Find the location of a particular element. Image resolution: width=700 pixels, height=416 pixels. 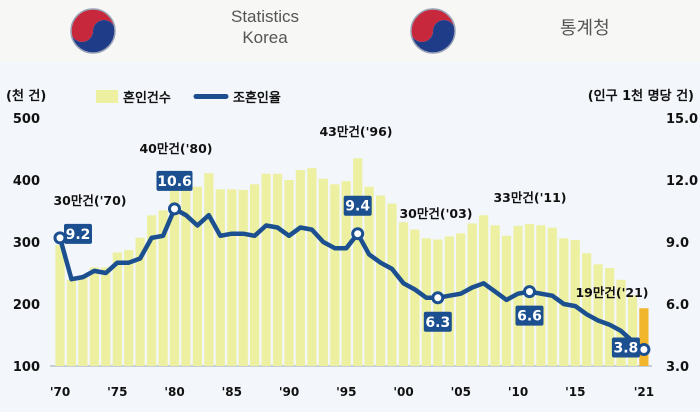

statistics-korea-wordmark: Statistics Korea is located at coordinates (265, 27).